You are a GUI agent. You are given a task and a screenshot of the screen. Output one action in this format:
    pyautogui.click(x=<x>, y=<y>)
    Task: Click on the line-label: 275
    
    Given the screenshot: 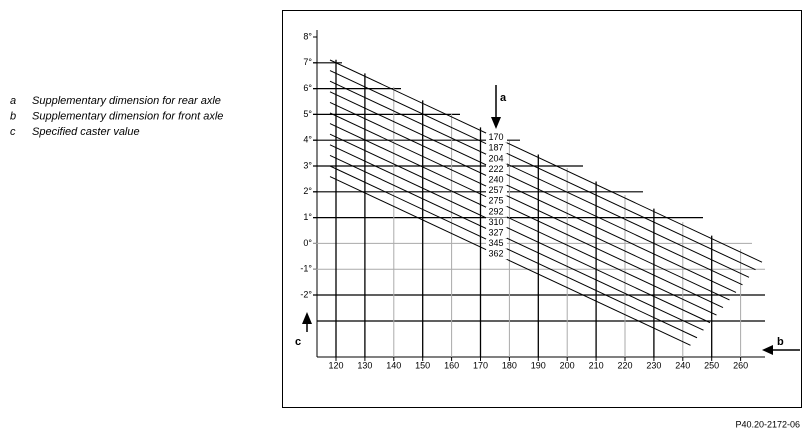 What is the action you would take?
    pyautogui.click(x=495, y=201)
    